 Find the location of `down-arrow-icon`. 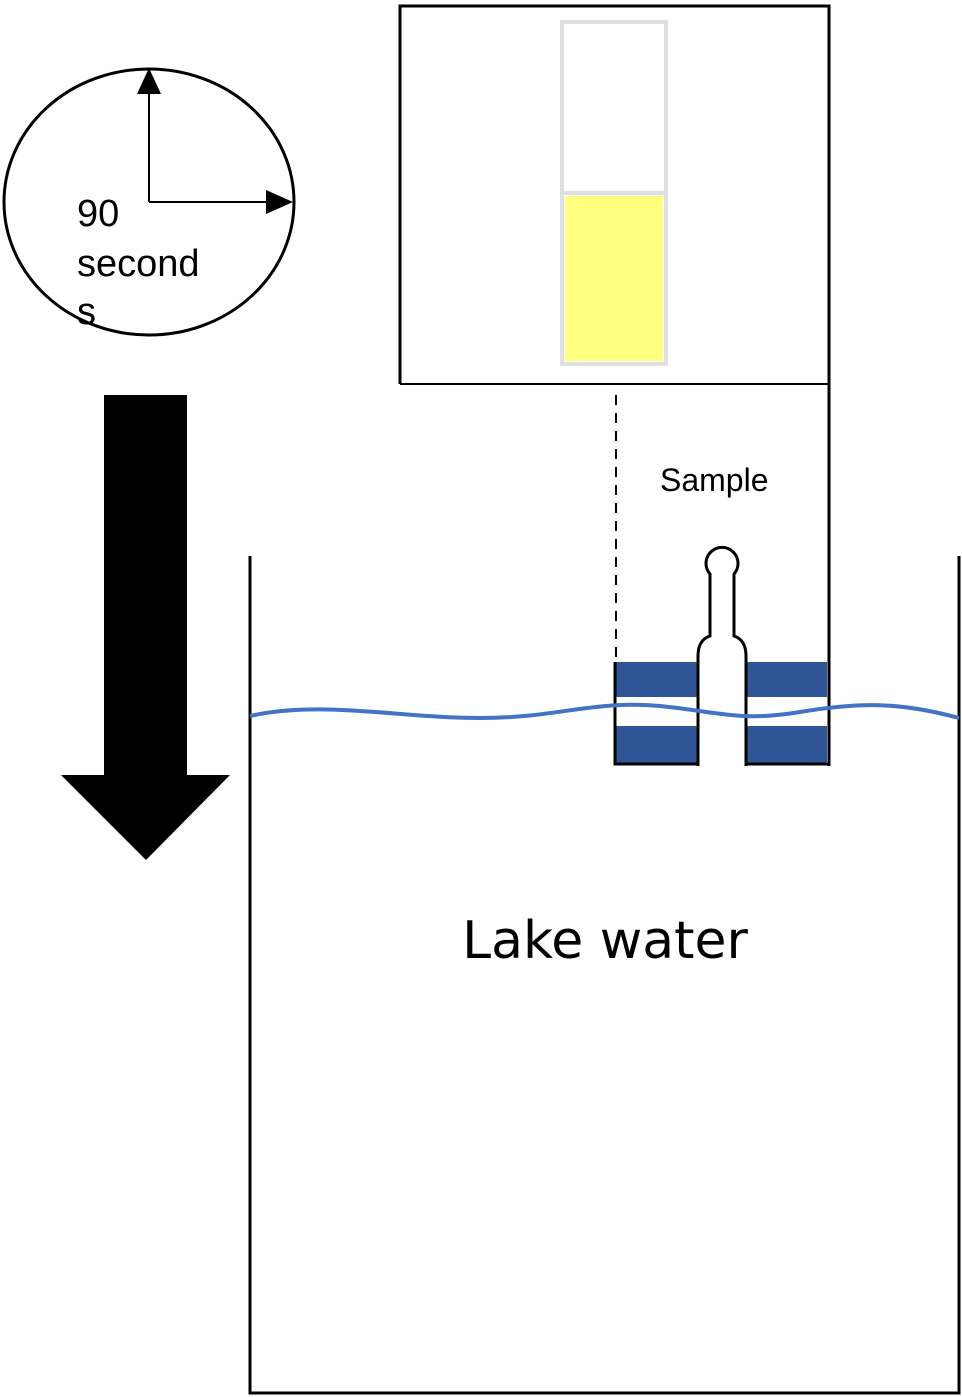

down-arrow-icon is located at coordinates (145, 627).